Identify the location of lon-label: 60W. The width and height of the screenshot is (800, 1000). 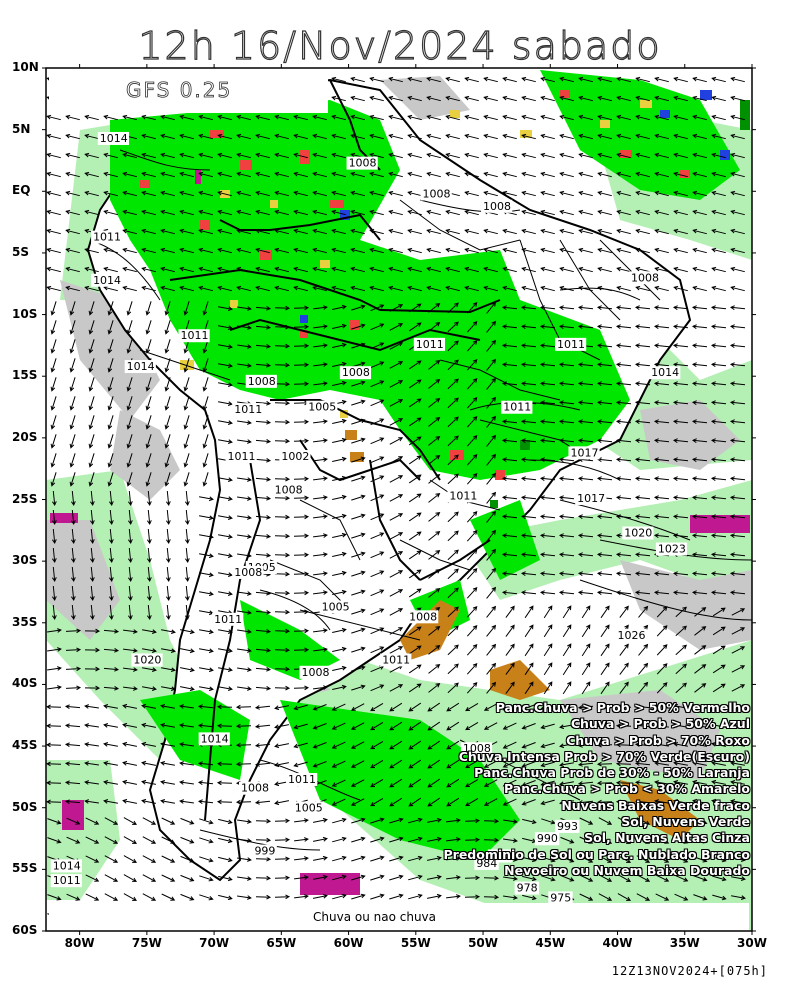
(348, 943).